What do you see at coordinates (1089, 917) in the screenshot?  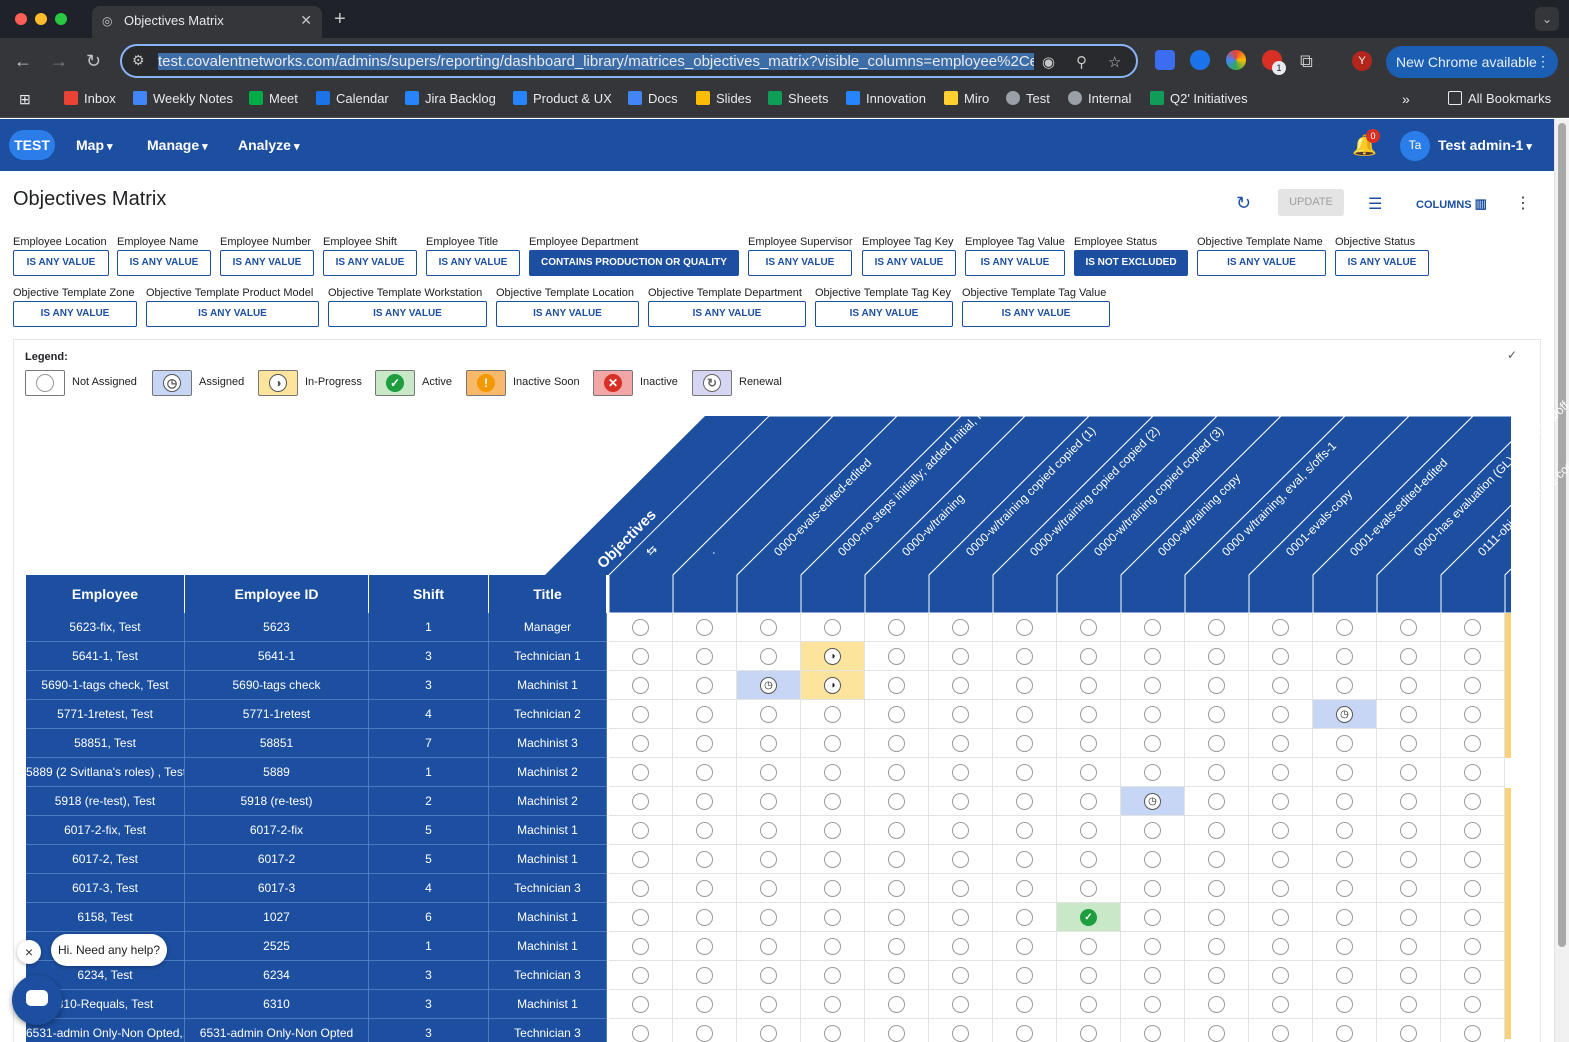 I see `matrix-cell: ✓` at bounding box center [1089, 917].